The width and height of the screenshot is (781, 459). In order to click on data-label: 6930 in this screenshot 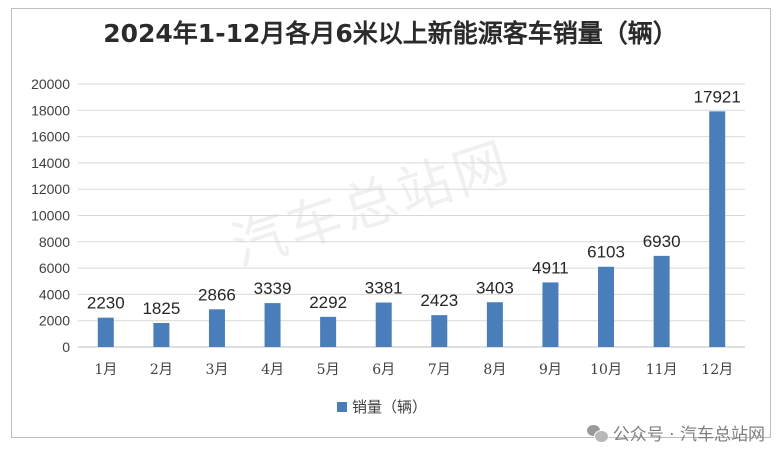, I will do `click(662, 241)`.